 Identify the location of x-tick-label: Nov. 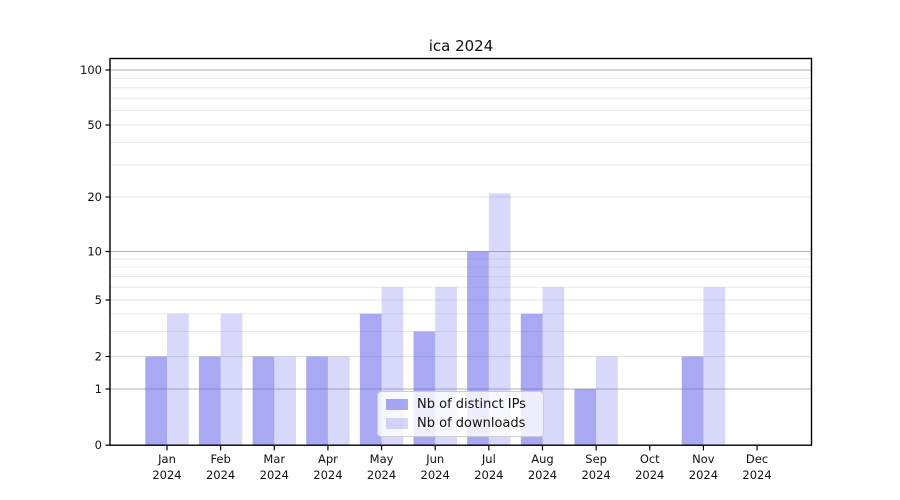
(703, 459).